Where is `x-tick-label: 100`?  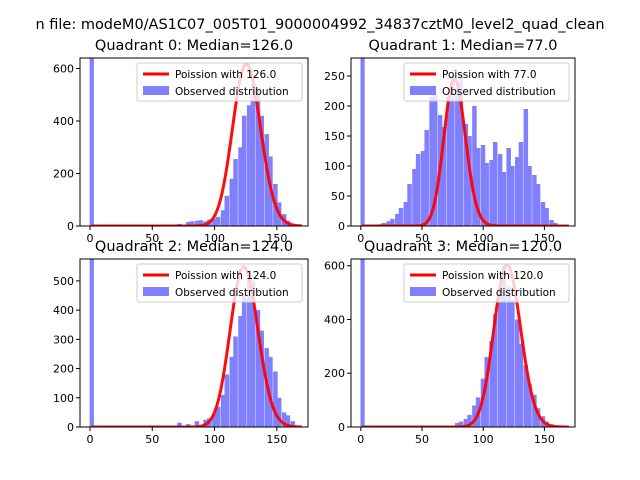 x-tick-label: 100 is located at coordinates (483, 439).